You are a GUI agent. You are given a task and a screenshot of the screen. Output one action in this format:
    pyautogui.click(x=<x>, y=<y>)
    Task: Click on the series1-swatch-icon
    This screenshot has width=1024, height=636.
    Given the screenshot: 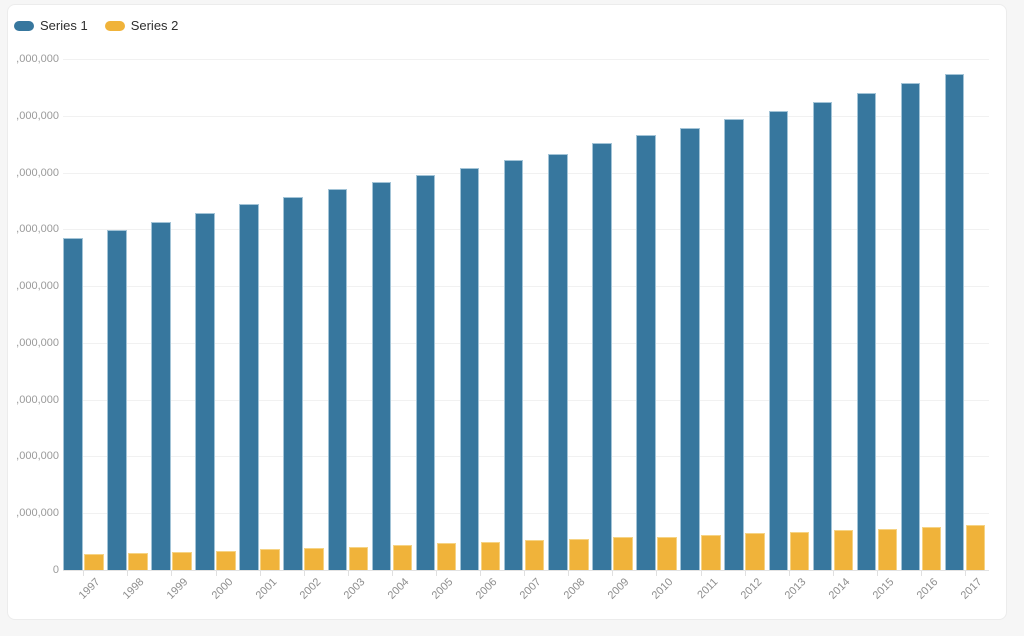 What is the action you would take?
    pyautogui.click(x=24, y=25)
    